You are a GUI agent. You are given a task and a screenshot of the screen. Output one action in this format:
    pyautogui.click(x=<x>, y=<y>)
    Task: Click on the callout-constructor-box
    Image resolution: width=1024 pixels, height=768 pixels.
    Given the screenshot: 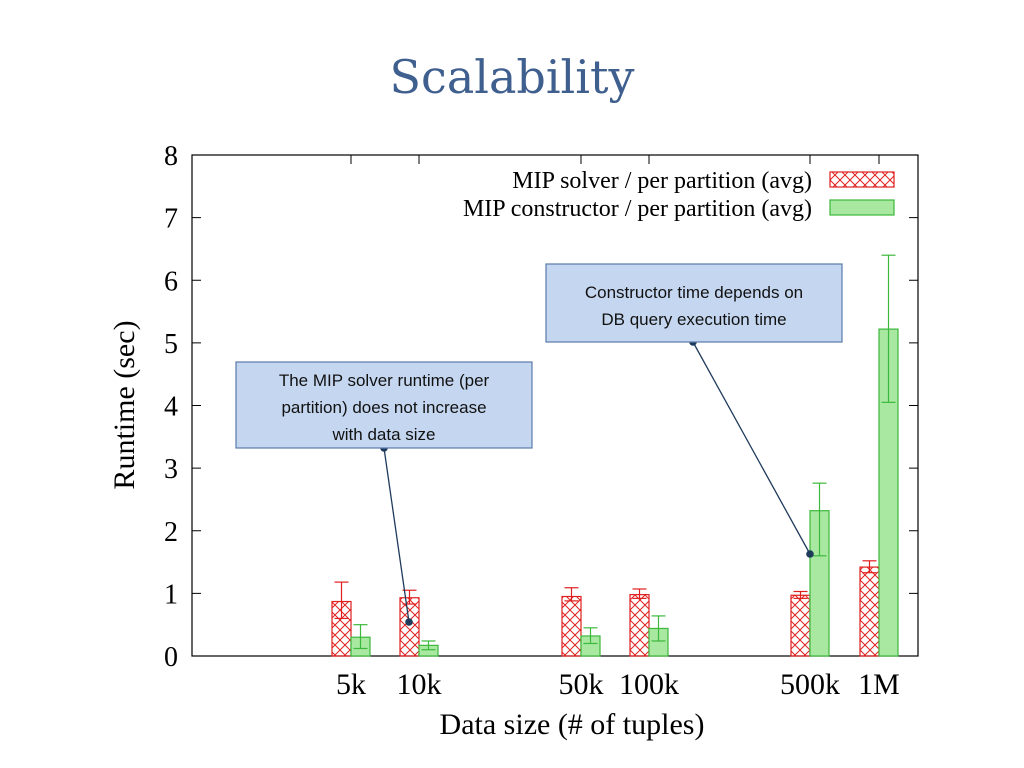 What is the action you would take?
    pyautogui.click(x=694, y=303)
    